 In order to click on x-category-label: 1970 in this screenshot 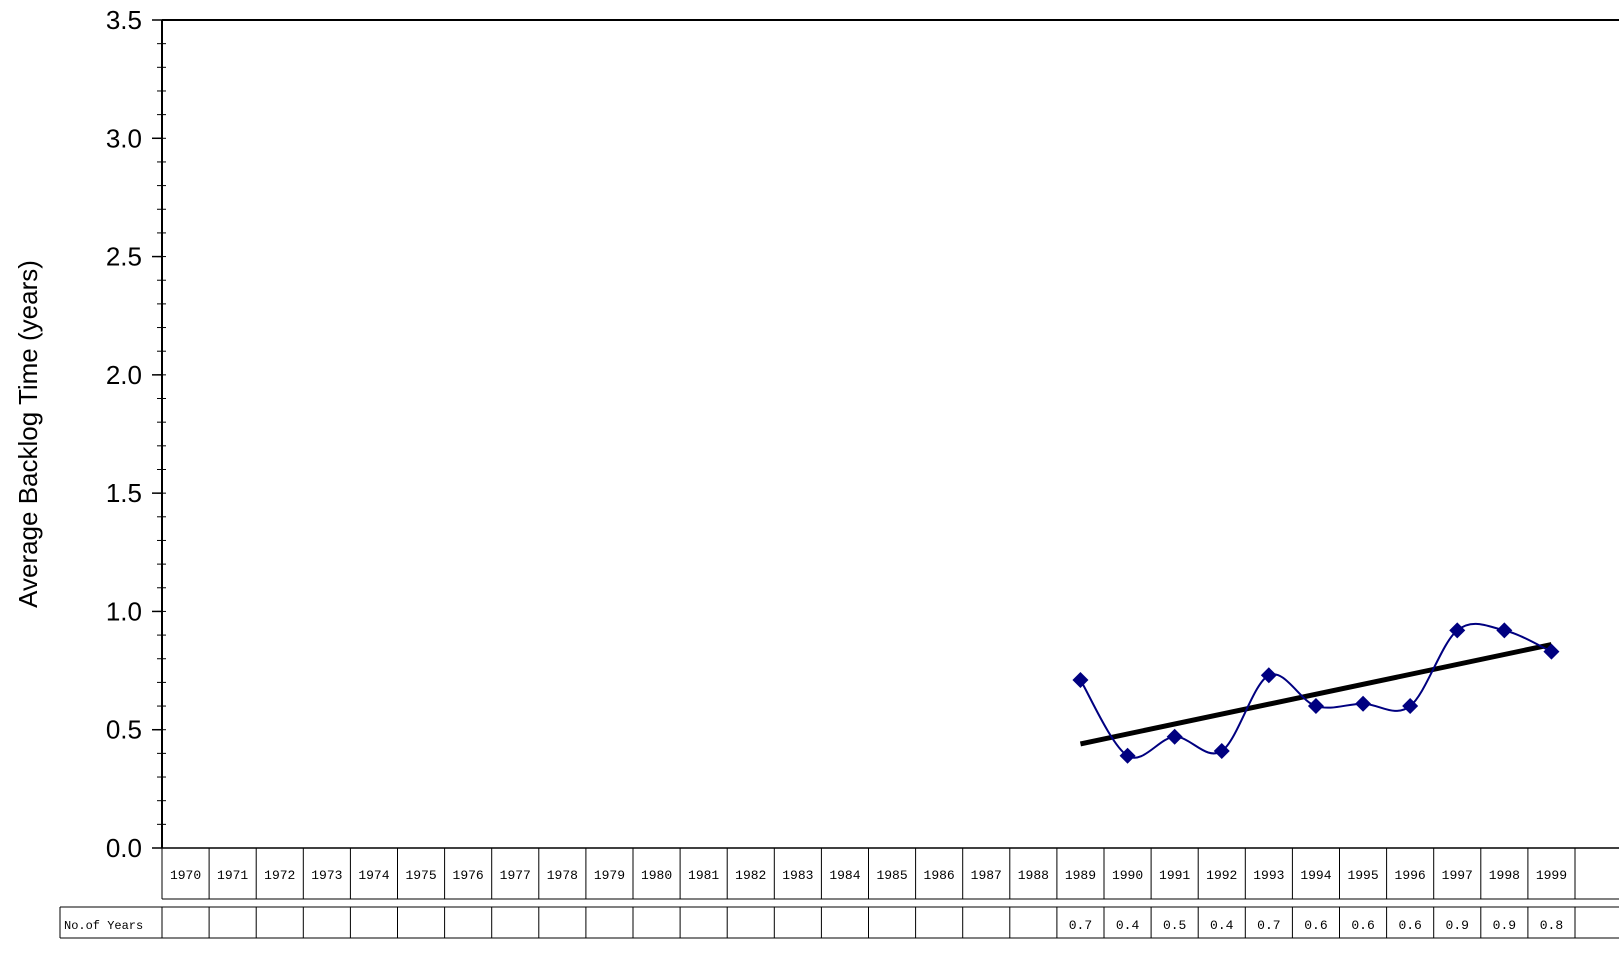, I will do `click(185, 875)`.